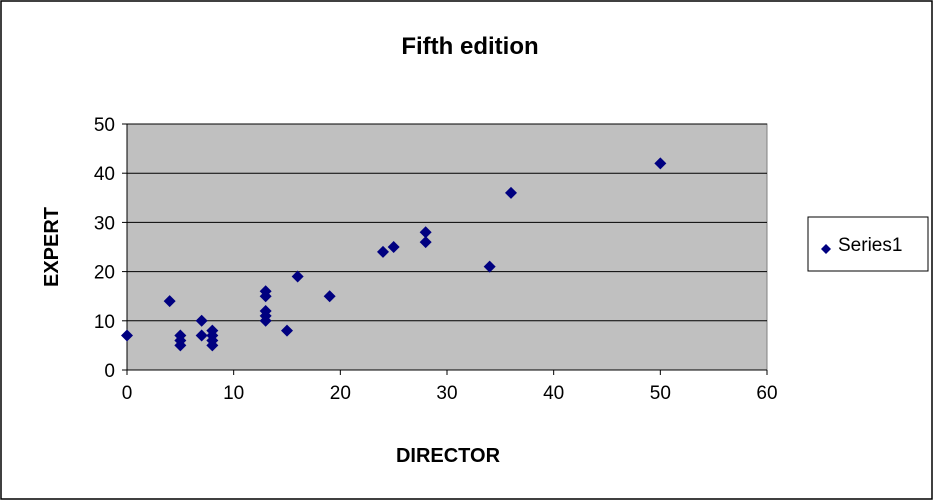 This screenshot has height=500, width=933. What do you see at coordinates (52, 247) in the screenshot?
I see `y-axis-title: EXPERT` at bounding box center [52, 247].